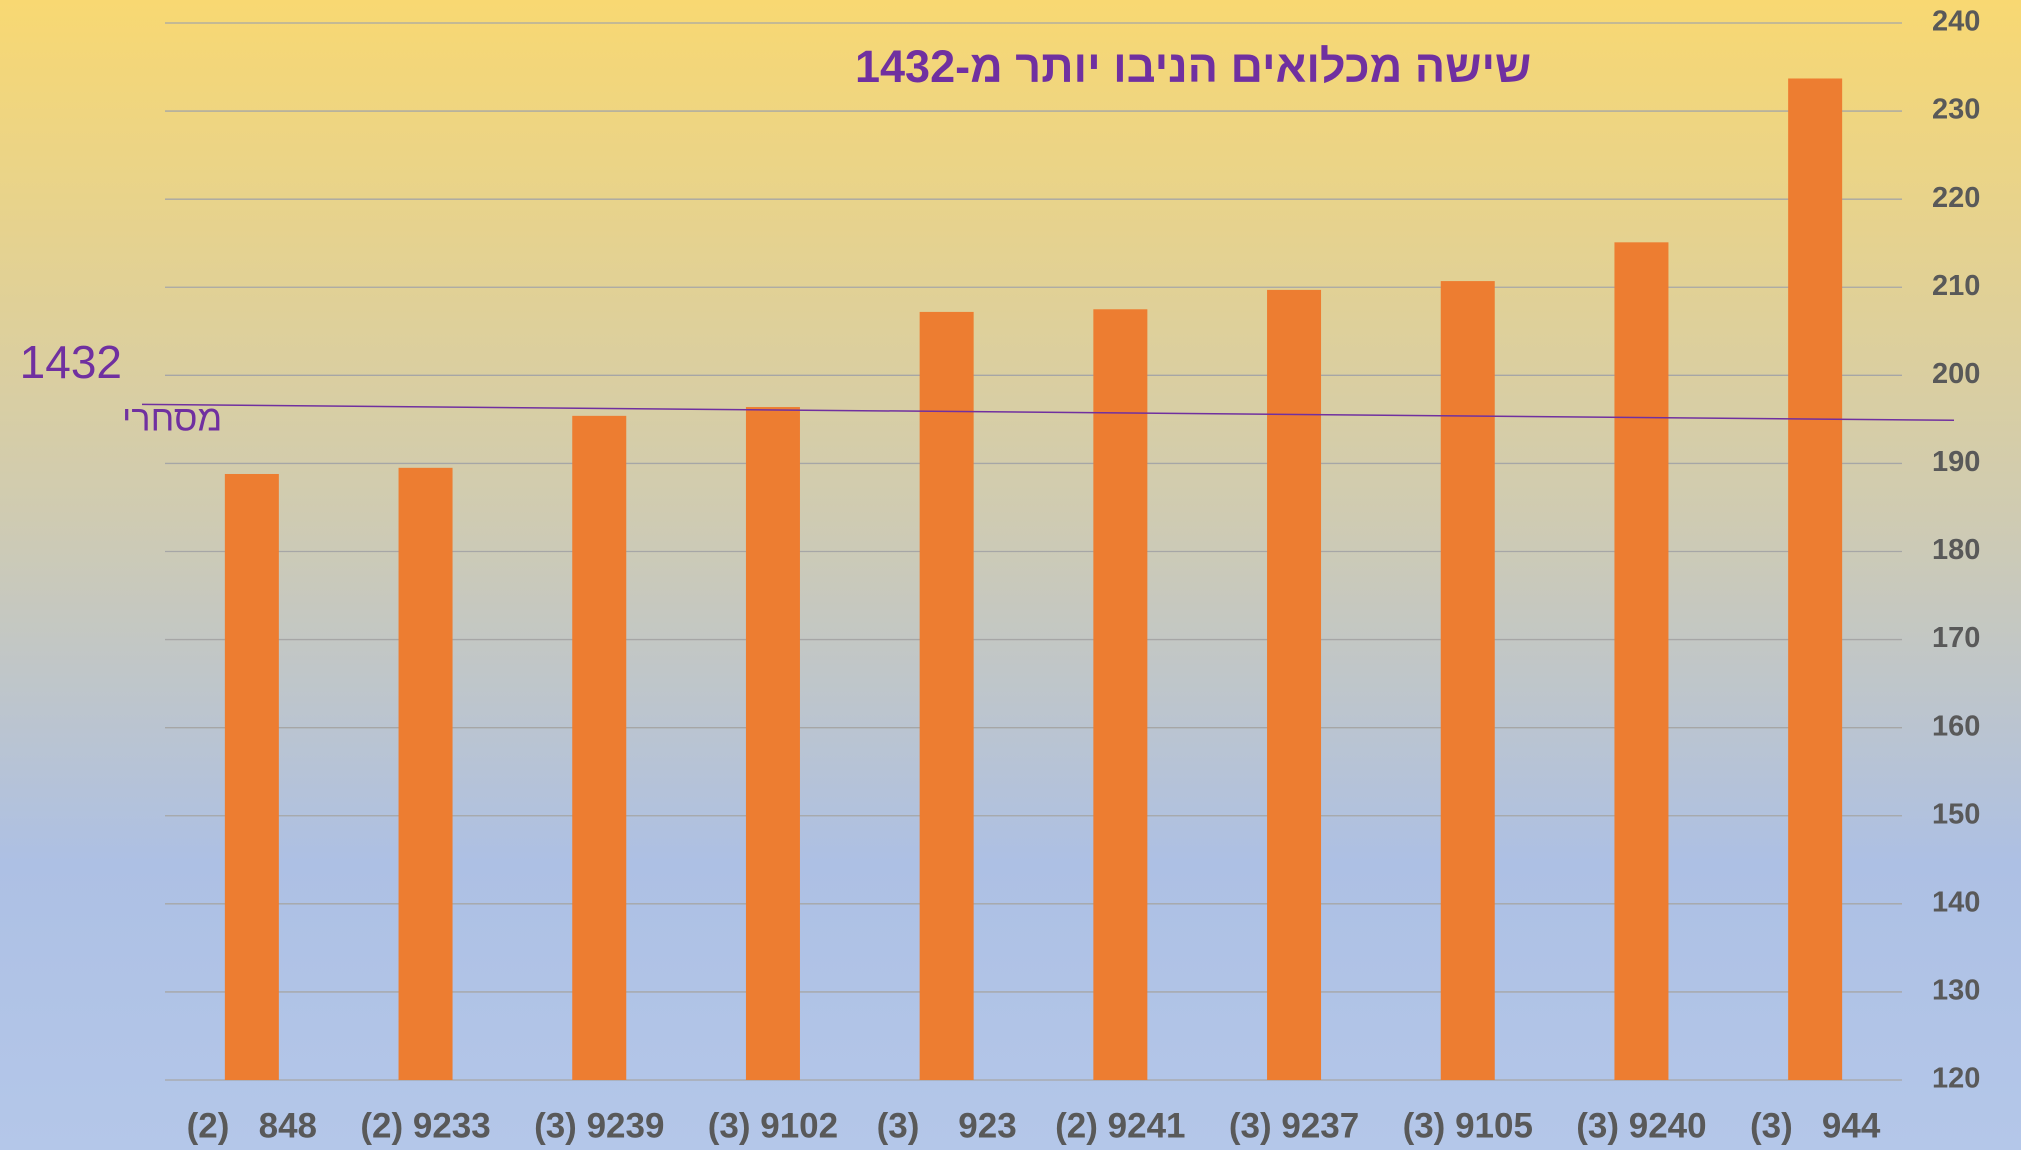 This screenshot has height=1150, width=2021. I want to click on y-tick-label: 190, so click(1956, 462).